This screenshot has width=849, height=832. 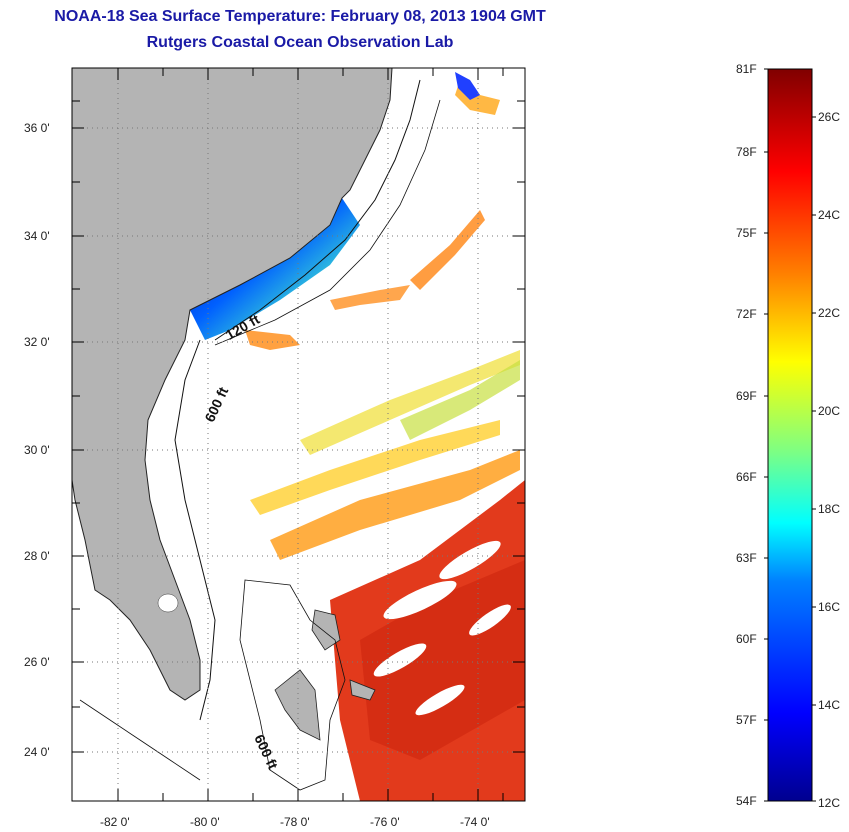 What do you see at coordinates (746, 396) in the screenshot?
I see `colorbar-f-label: 69F` at bounding box center [746, 396].